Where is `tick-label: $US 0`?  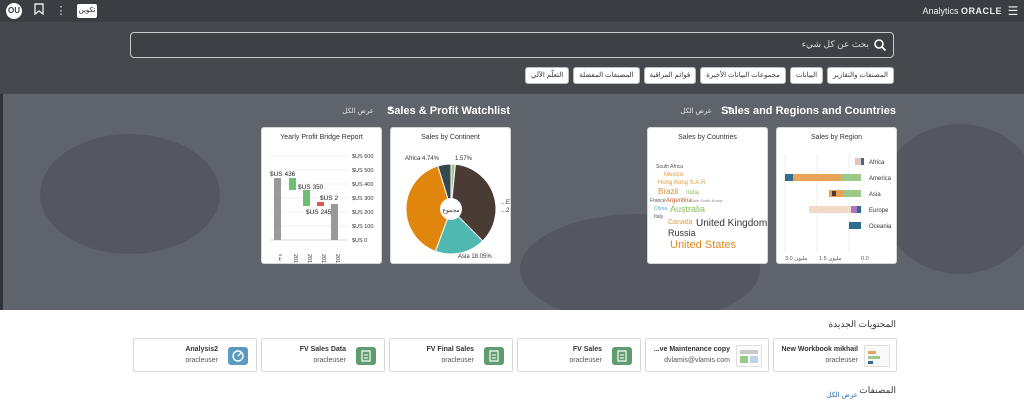
tick-label: $US 0 is located at coordinates (359, 241).